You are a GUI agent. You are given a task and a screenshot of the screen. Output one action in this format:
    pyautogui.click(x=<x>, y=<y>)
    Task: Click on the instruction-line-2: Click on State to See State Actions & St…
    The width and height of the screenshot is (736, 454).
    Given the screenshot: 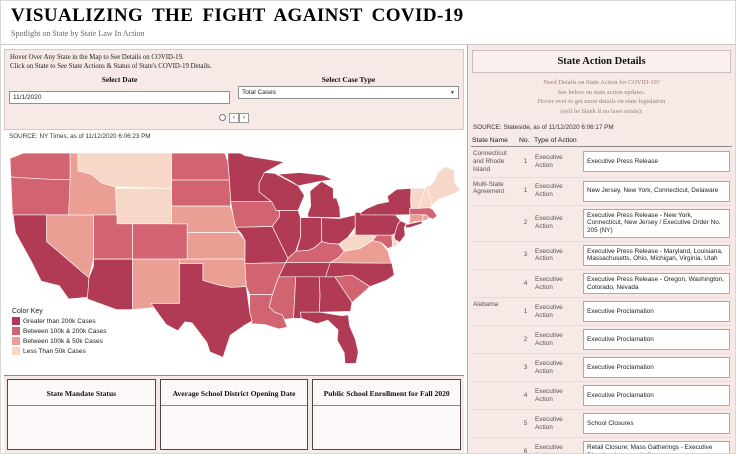 What is the action you would take?
    pyautogui.click(x=111, y=67)
    